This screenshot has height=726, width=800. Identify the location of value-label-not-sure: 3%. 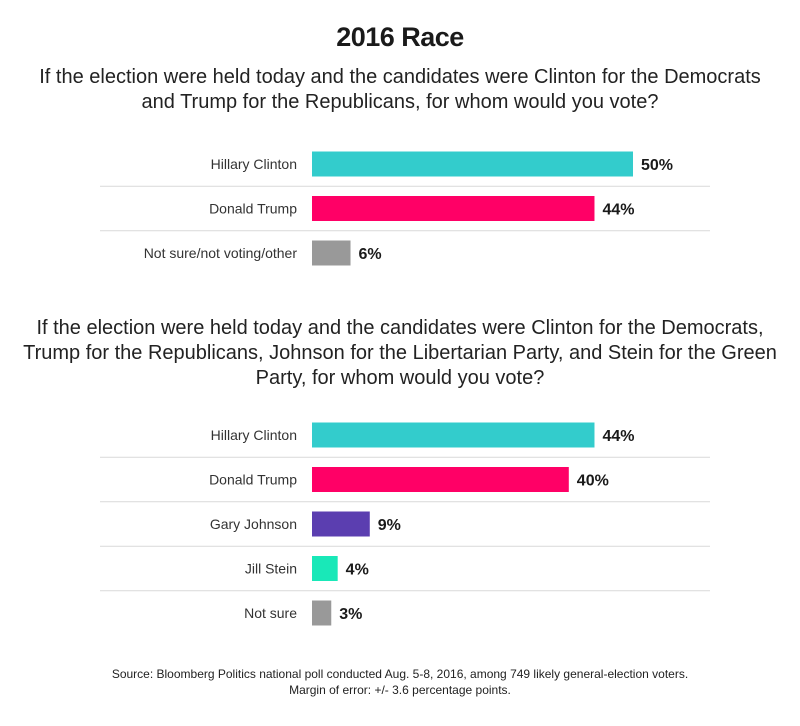
(350, 614).